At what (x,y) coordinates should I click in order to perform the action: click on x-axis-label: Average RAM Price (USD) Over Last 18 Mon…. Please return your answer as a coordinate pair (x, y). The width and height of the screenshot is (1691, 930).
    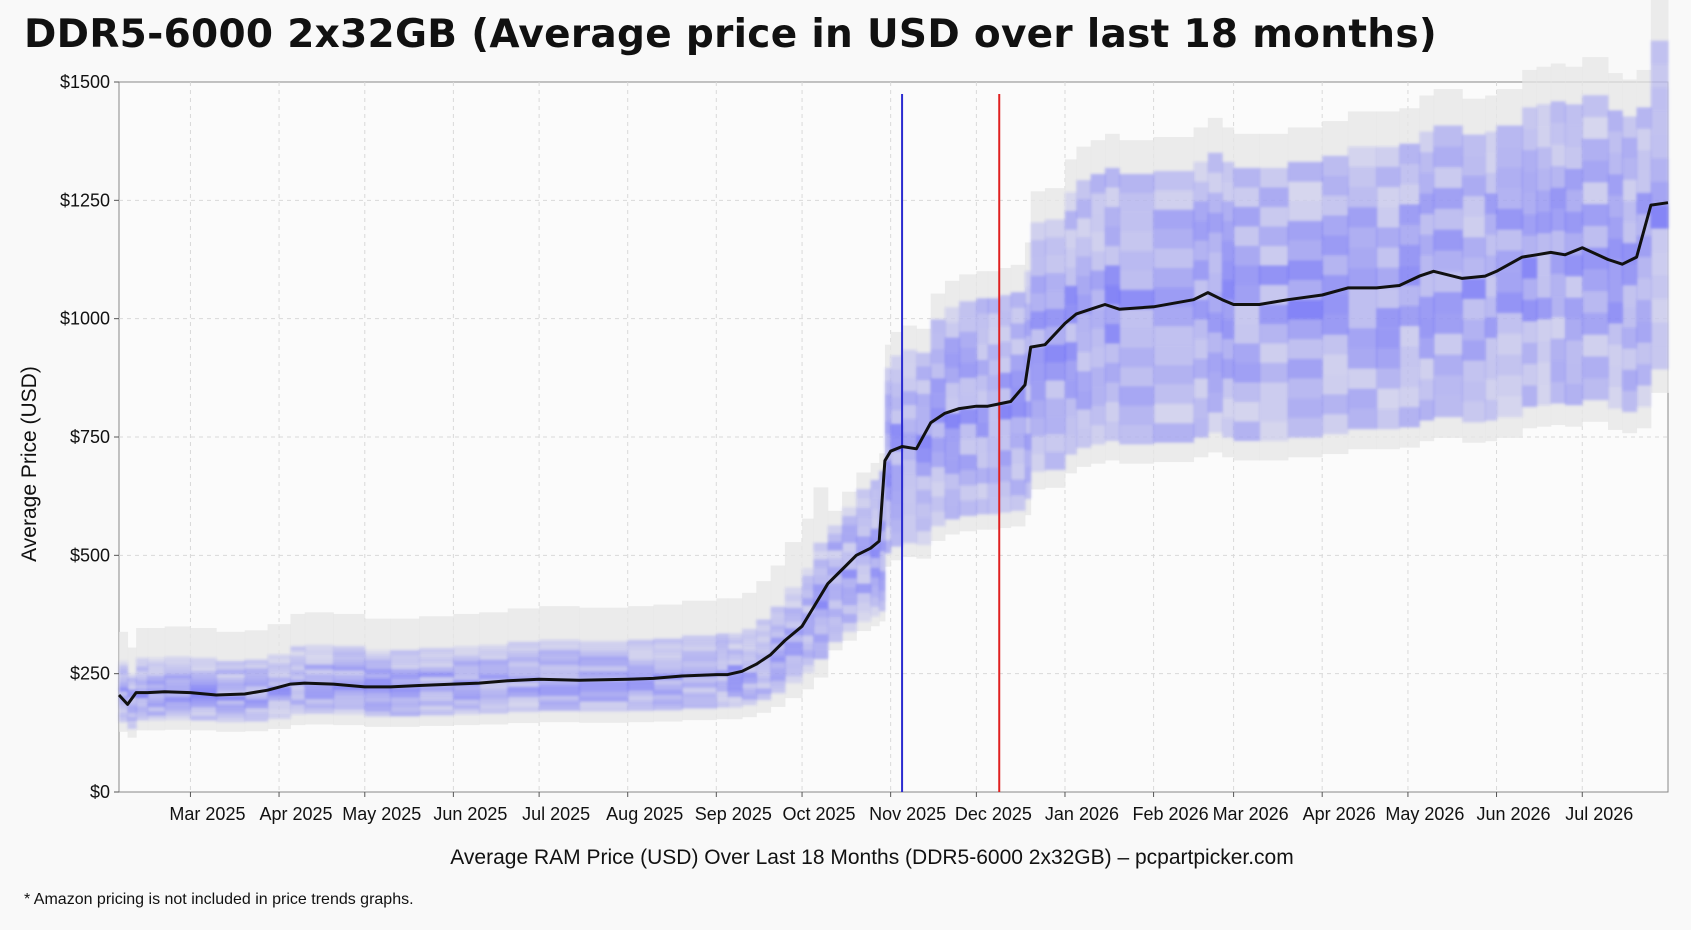
    Looking at the image, I should click on (871, 857).